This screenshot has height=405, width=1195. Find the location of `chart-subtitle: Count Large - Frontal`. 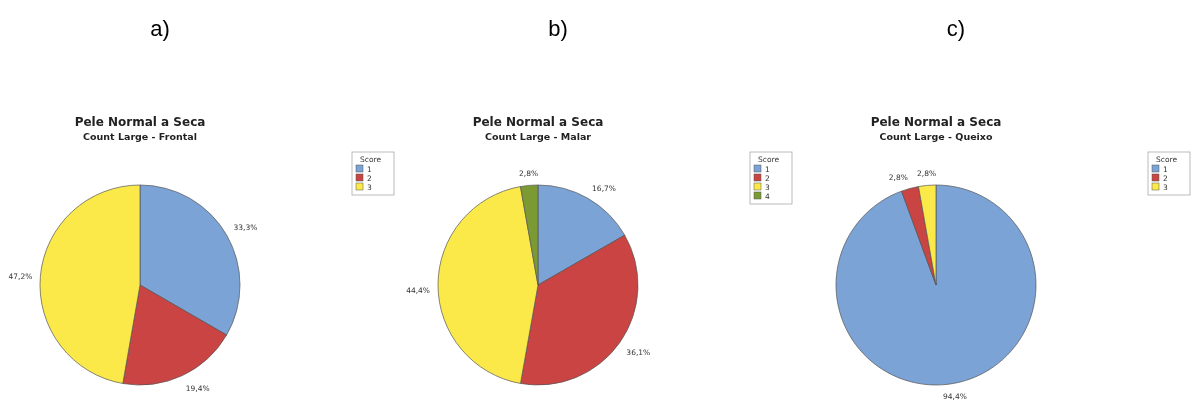

chart-subtitle: Count Large - Frontal is located at coordinates (140, 136).